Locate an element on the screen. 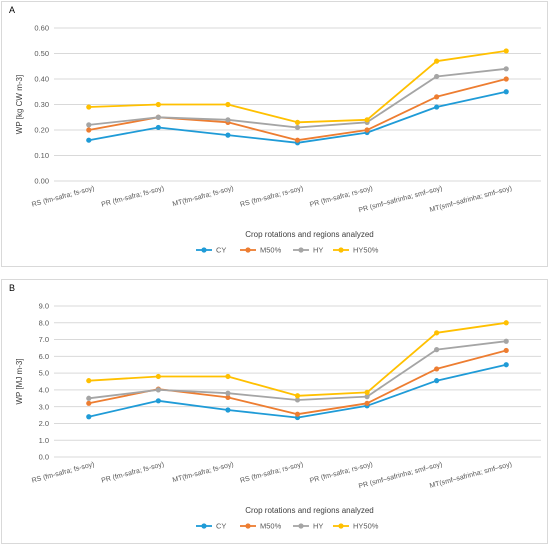 The width and height of the screenshot is (550, 550). y-tick-label: 0.50 is located at coordinates (41, 53).